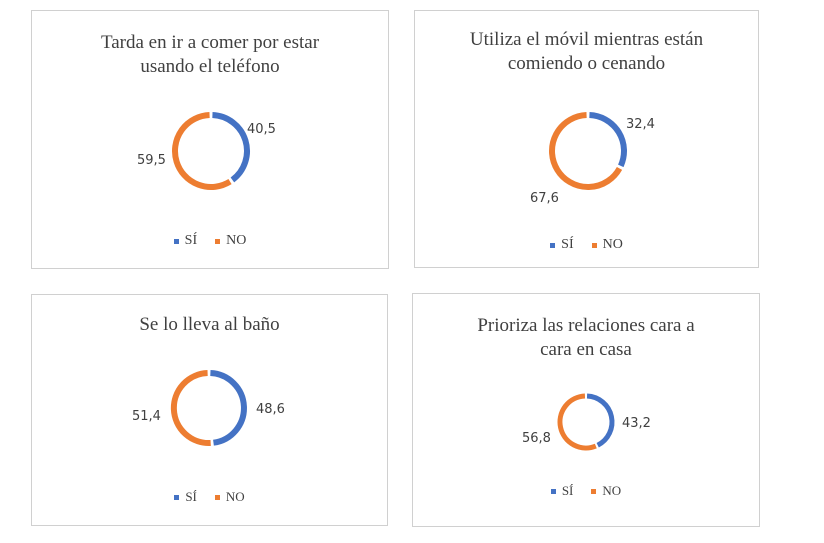  Describe the element at coordinates (210, 42) in the screenshot. I see `chart-title-line-1: Tarda en ir a comer por estar` at that location.